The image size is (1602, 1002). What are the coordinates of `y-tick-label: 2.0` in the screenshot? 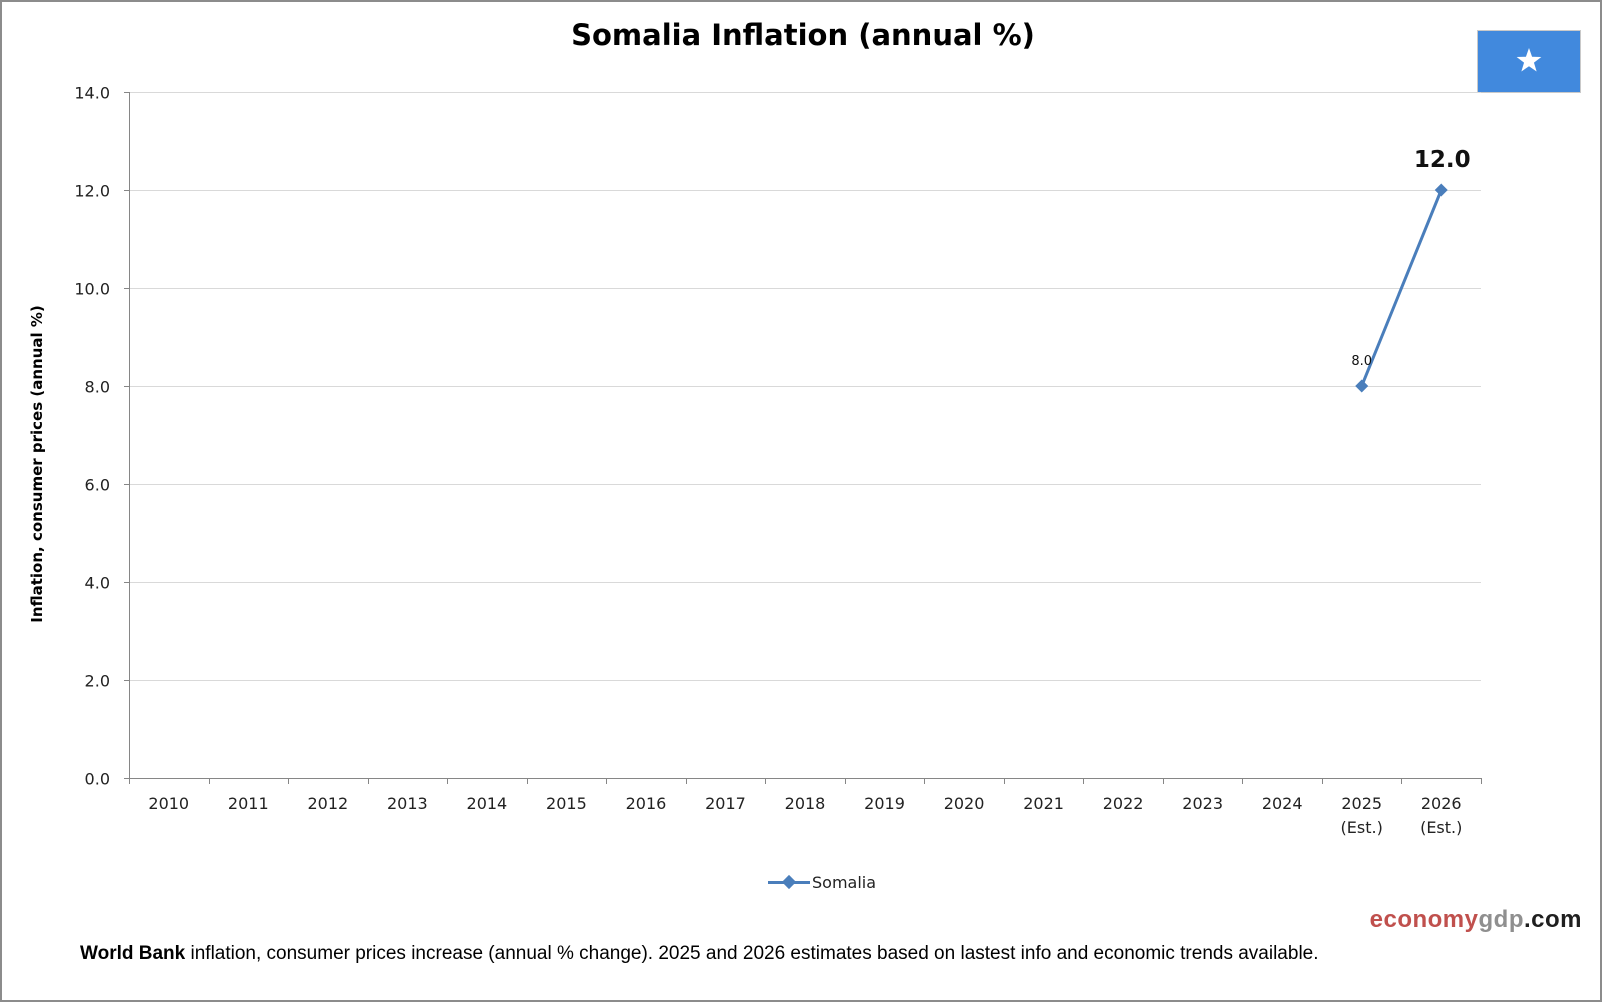 It's located at (97, 681).